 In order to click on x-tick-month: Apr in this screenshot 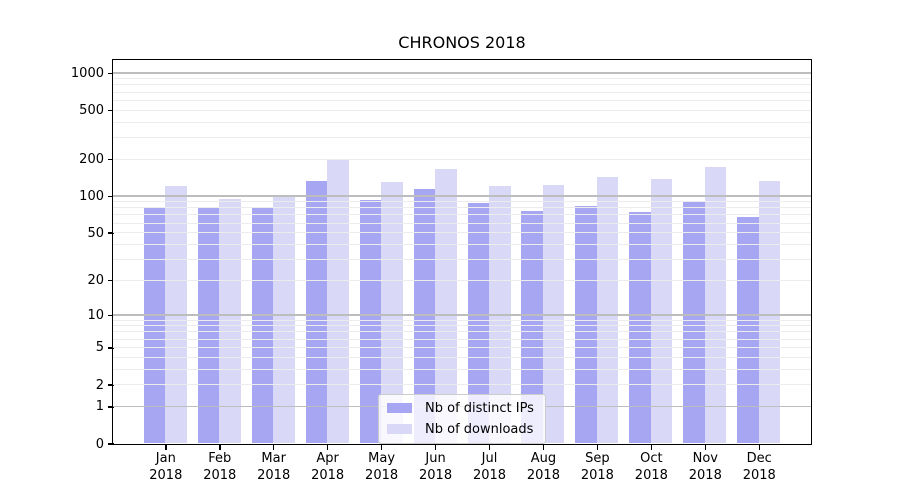, I will do `click(327, 458)`.